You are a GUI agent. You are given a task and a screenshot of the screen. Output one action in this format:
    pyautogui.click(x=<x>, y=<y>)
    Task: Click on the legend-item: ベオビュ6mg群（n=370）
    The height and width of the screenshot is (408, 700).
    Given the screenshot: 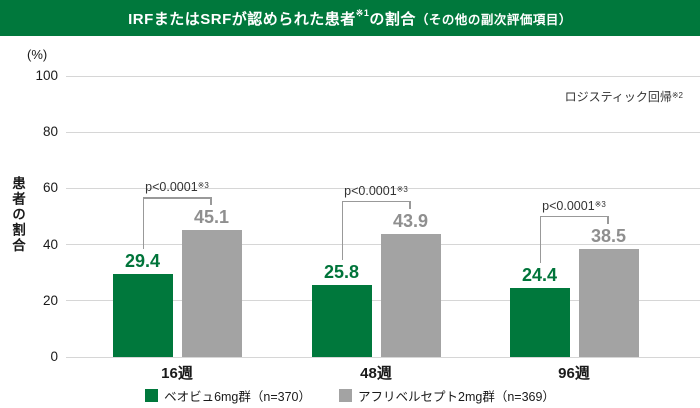 What is the action you would take?
    pyautogui.click(x=228, y=395)
    